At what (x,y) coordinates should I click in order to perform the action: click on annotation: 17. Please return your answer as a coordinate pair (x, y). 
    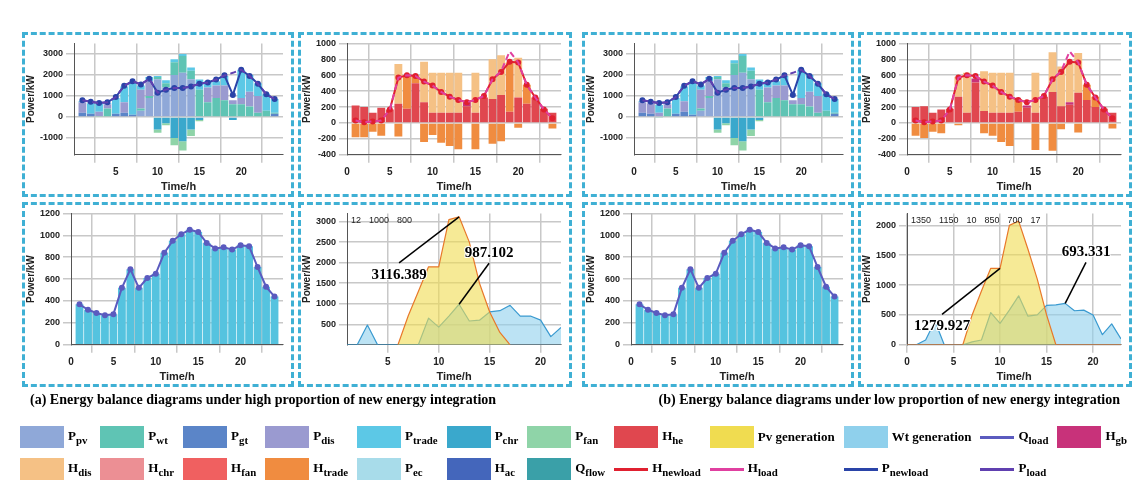
    Looking at the image, I should click on (1035, 220).